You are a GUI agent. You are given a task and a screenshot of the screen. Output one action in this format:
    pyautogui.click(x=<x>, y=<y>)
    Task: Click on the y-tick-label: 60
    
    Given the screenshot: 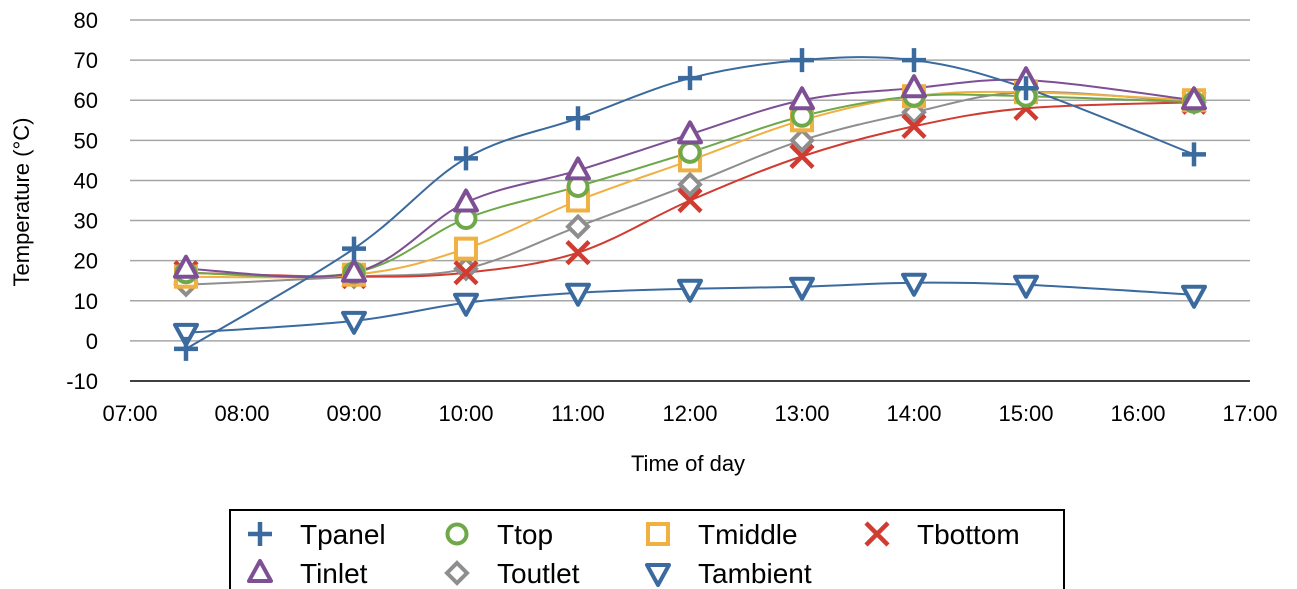 What is the action you would take?
    pyautogui.click(x=86, y=100)
    